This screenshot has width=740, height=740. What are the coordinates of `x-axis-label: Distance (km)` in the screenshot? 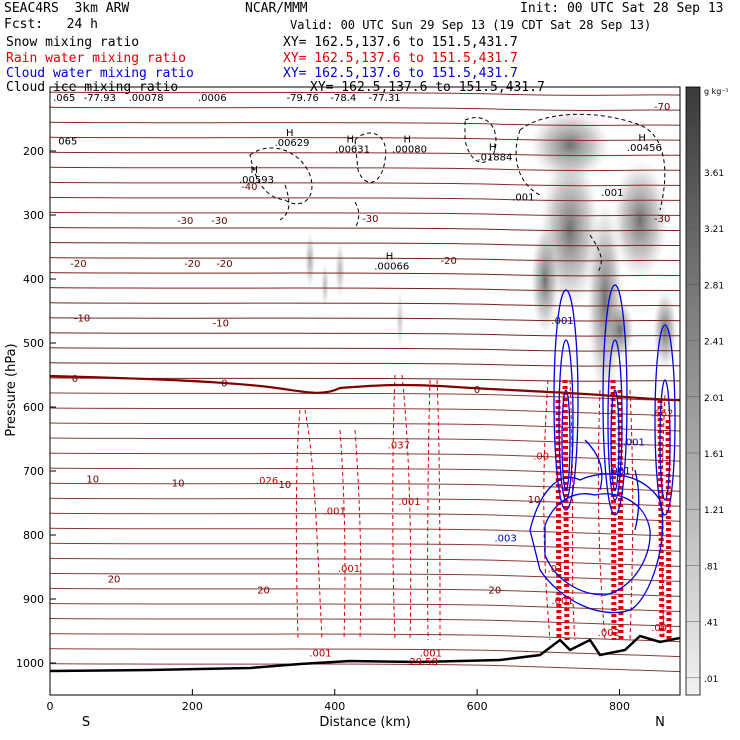 It's located at (364, 722).